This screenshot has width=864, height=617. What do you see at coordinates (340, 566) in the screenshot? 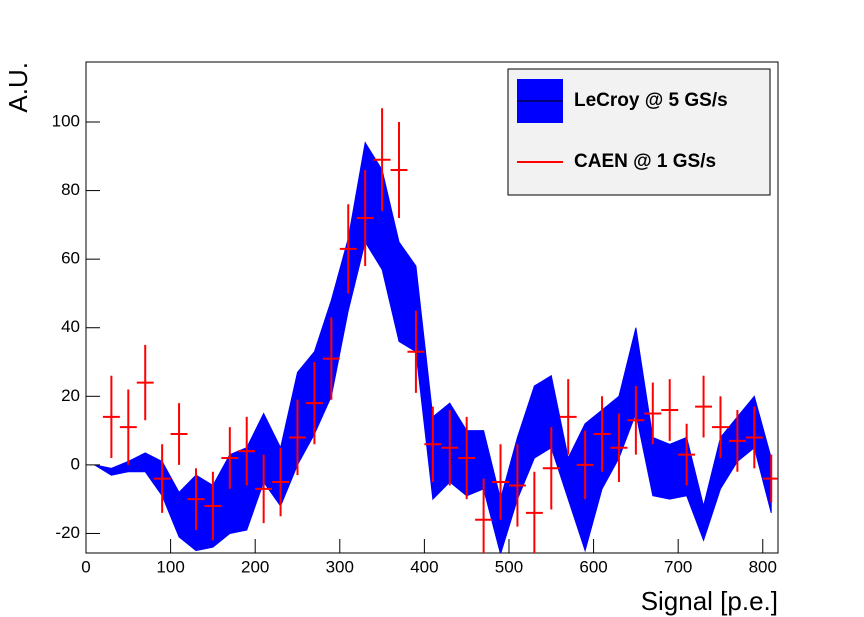
I see `x-tick-label: 300` at bounding box center [340, 566].